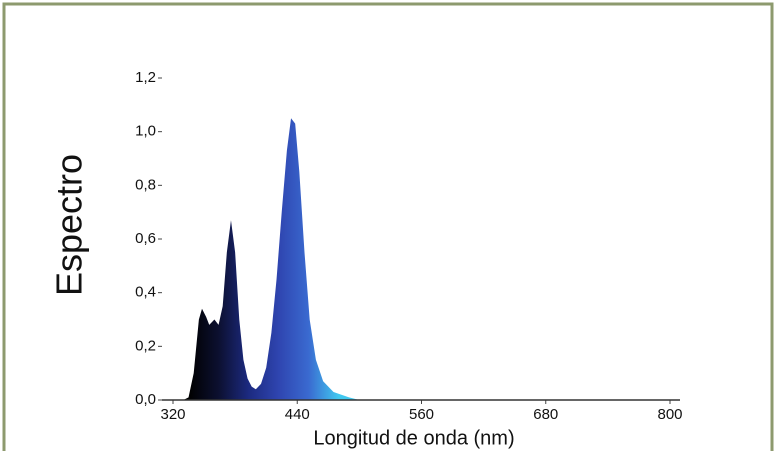 This screenshot has height=451, width=776. What do you see at coordinates (145, 238) in the screenshot?
I see `y-tick-label: 0,6` at bounding box center [145, 238].